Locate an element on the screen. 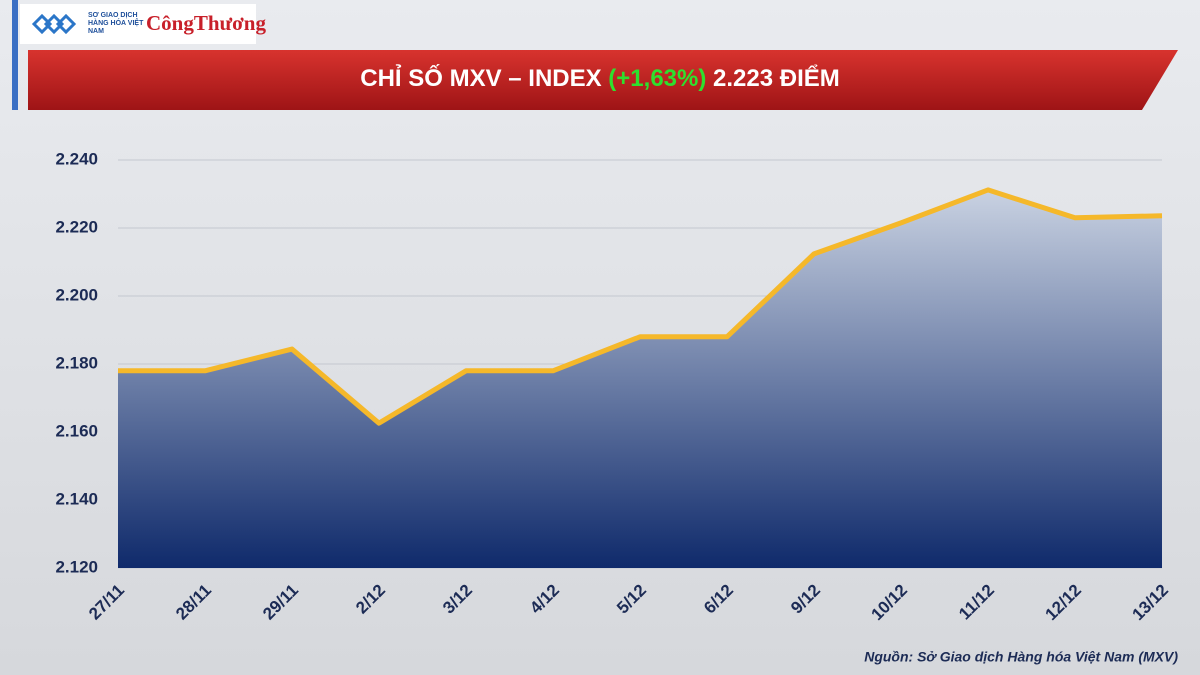  logo-text: SỞ GIAO DỊCH HÀNG HÓA VIỆT NAM is located at coordinates (116, 23).